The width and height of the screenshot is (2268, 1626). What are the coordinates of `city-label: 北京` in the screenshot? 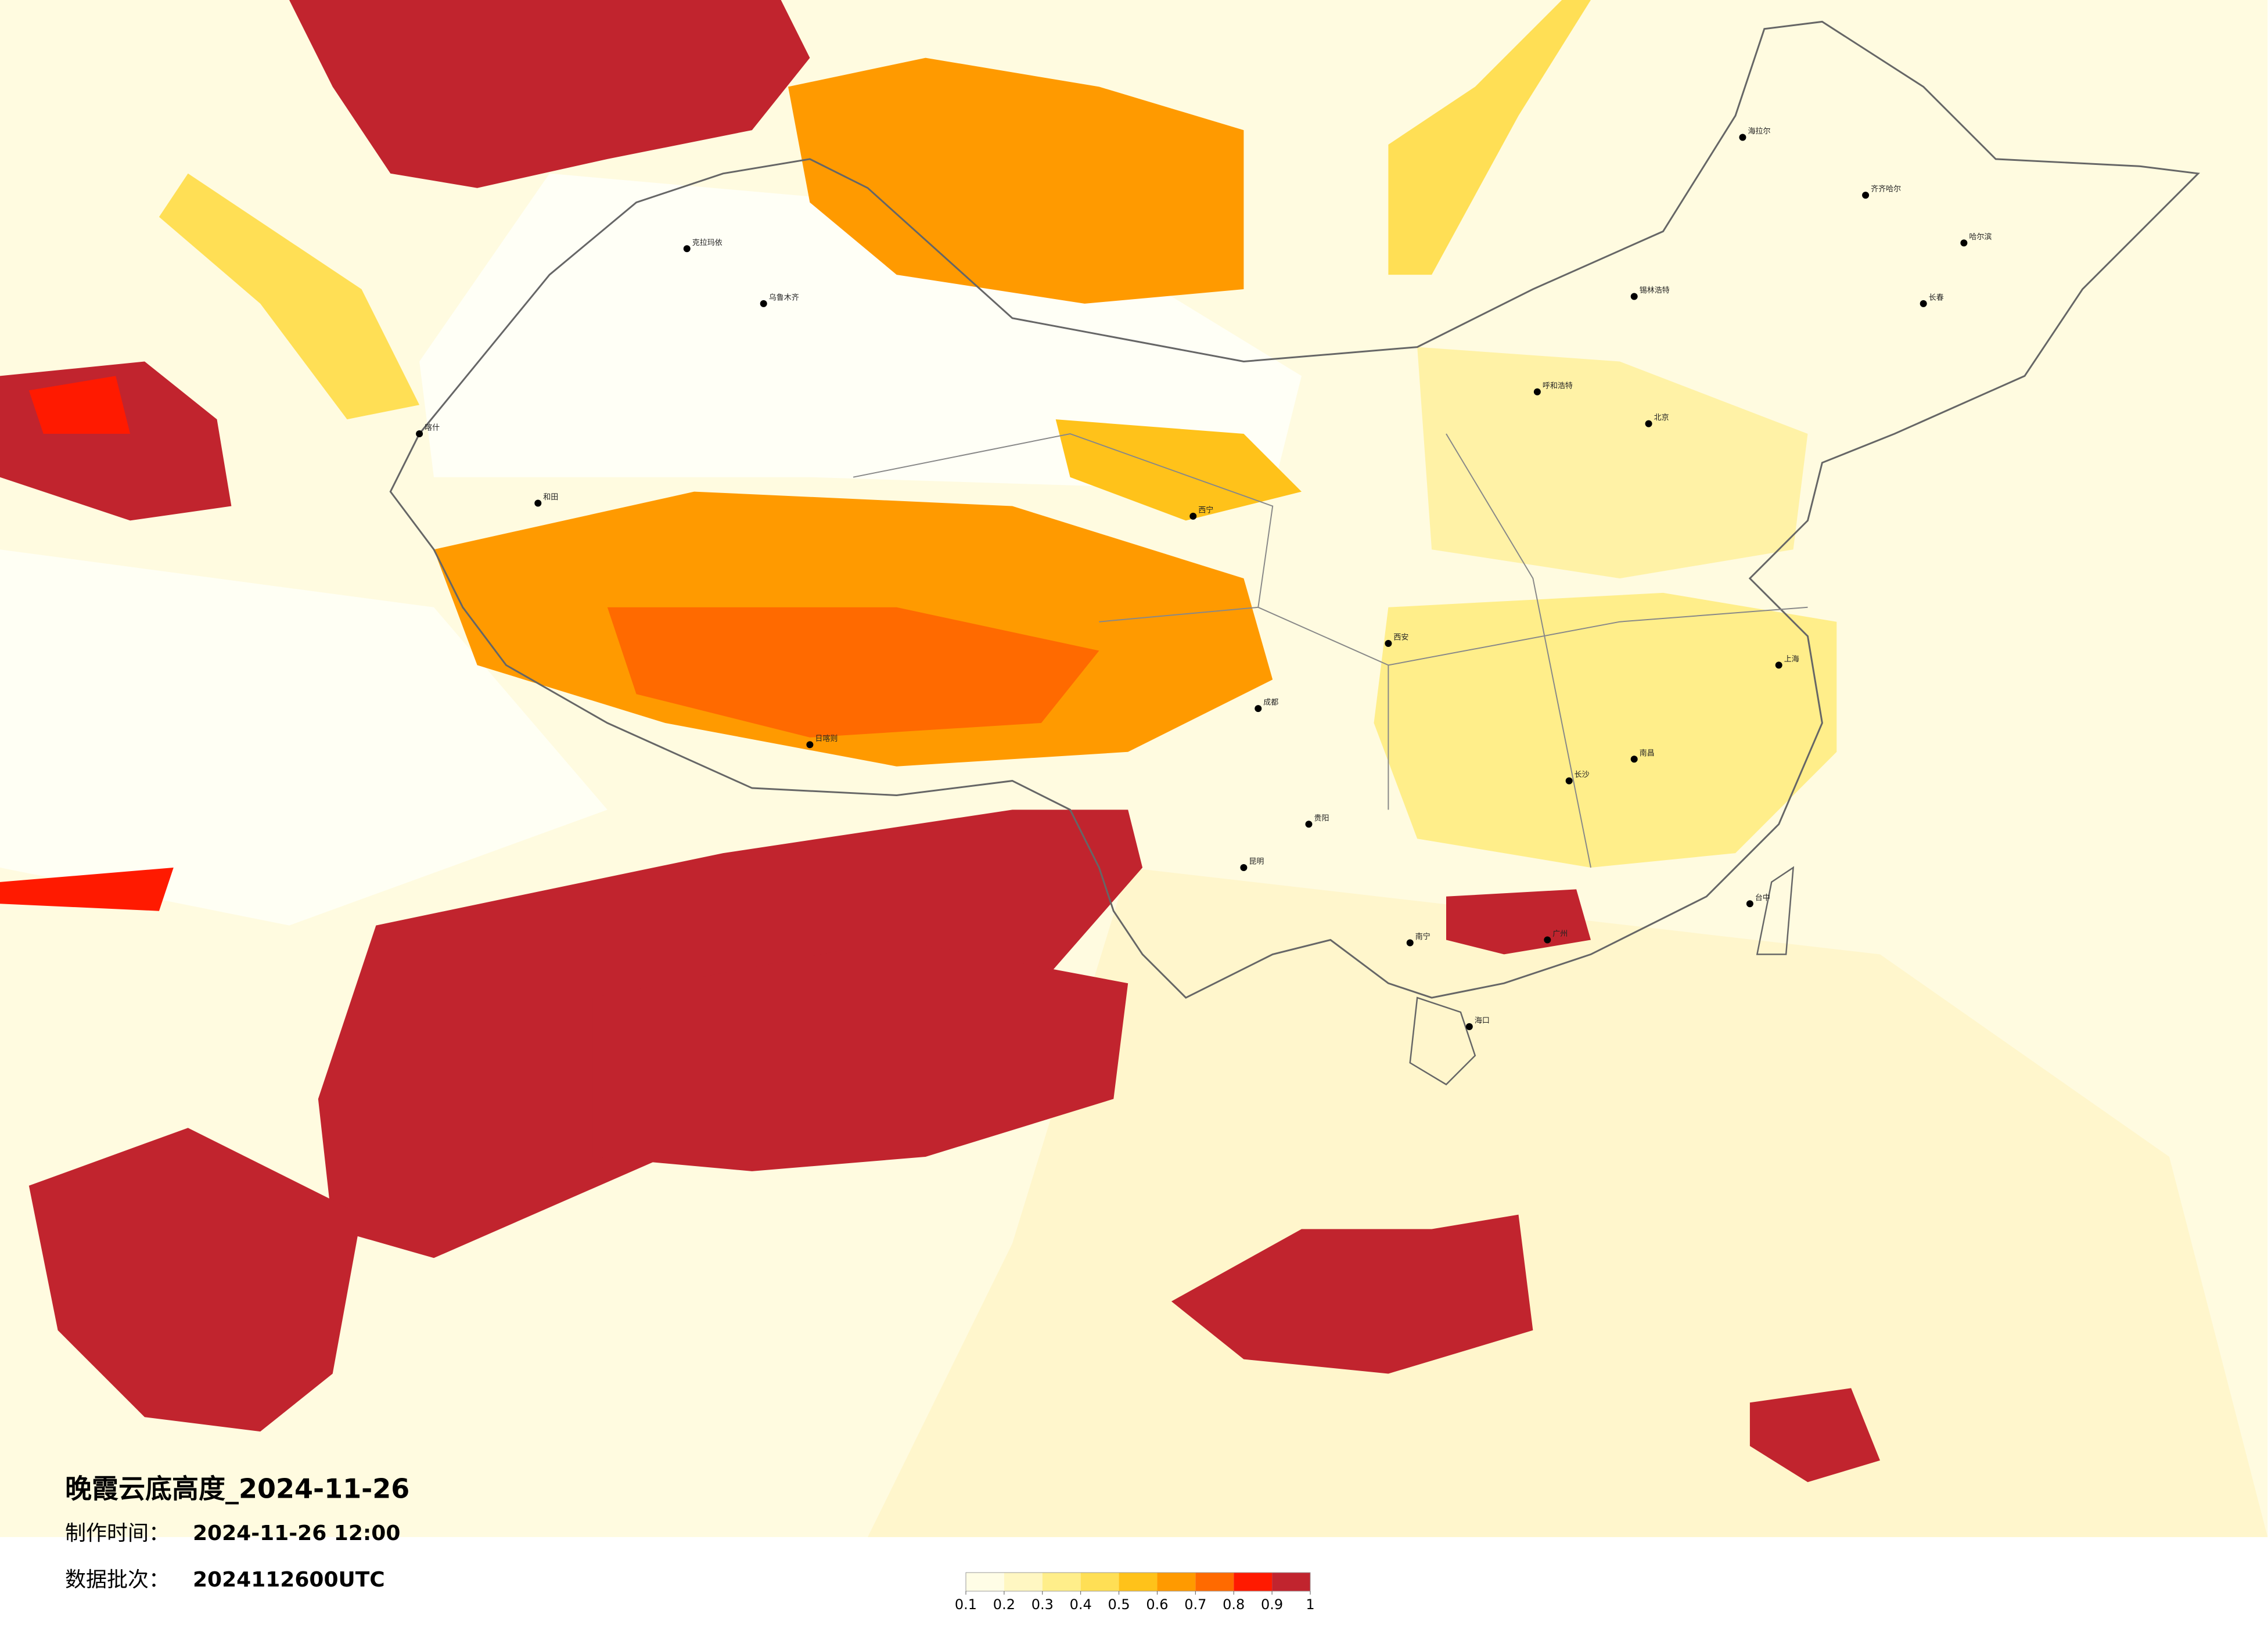 It's located at (1661, 417).